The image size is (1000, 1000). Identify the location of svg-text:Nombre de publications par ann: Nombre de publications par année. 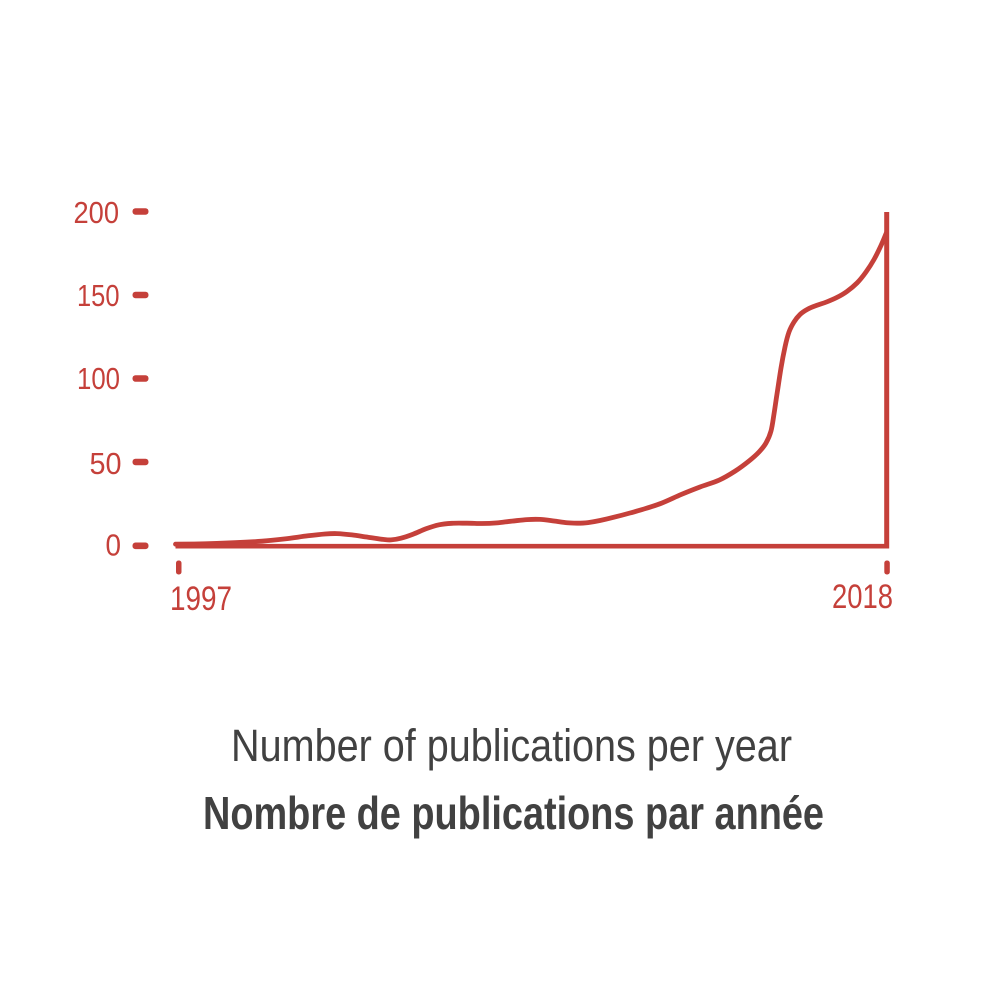
(513, 813).